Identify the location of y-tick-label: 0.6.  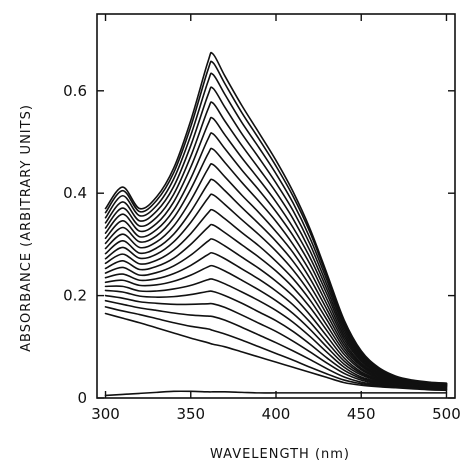
(75, 91).